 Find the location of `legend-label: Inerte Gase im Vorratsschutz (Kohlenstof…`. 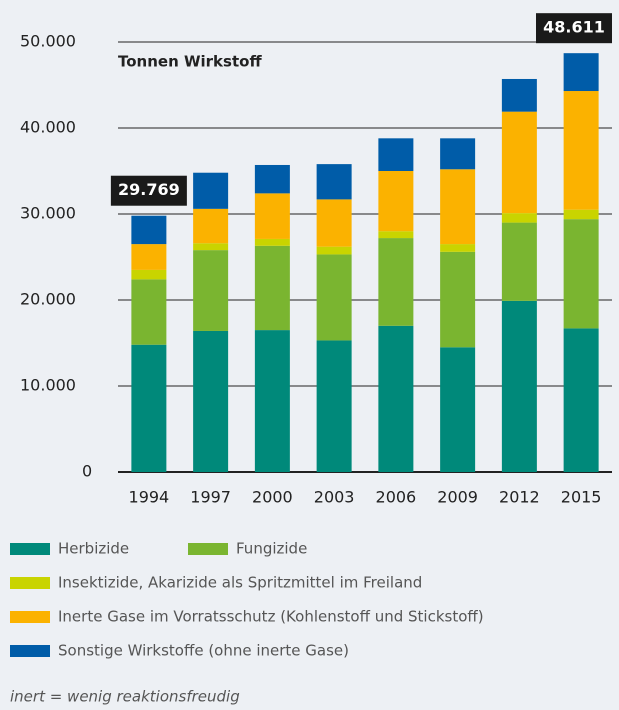

legend-label: Inerte Gase im Vorratsschutz (Kohlenstof… is located at coordinates (271, 617).